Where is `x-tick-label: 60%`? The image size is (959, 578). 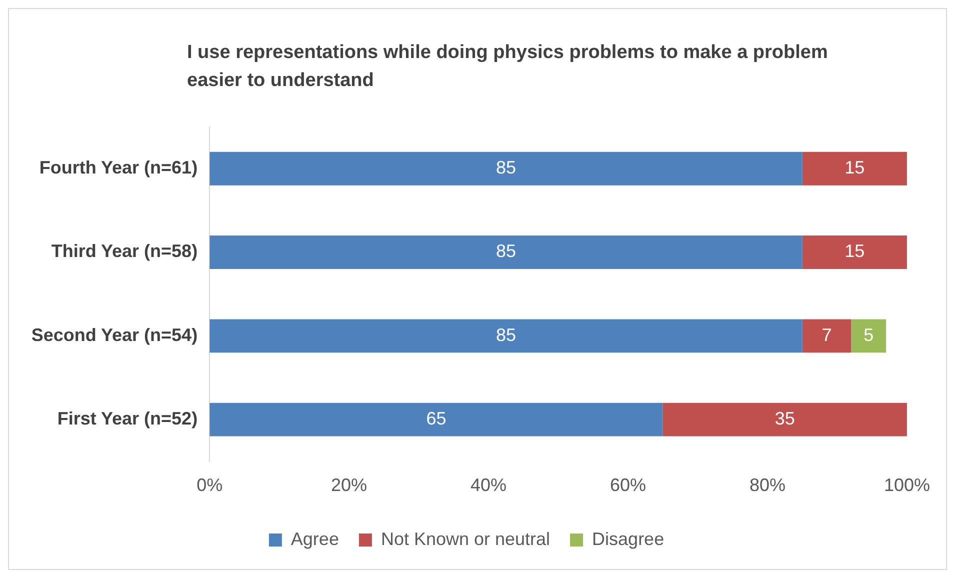
x-tick-label: 60% is located at coordinates (628, 485).